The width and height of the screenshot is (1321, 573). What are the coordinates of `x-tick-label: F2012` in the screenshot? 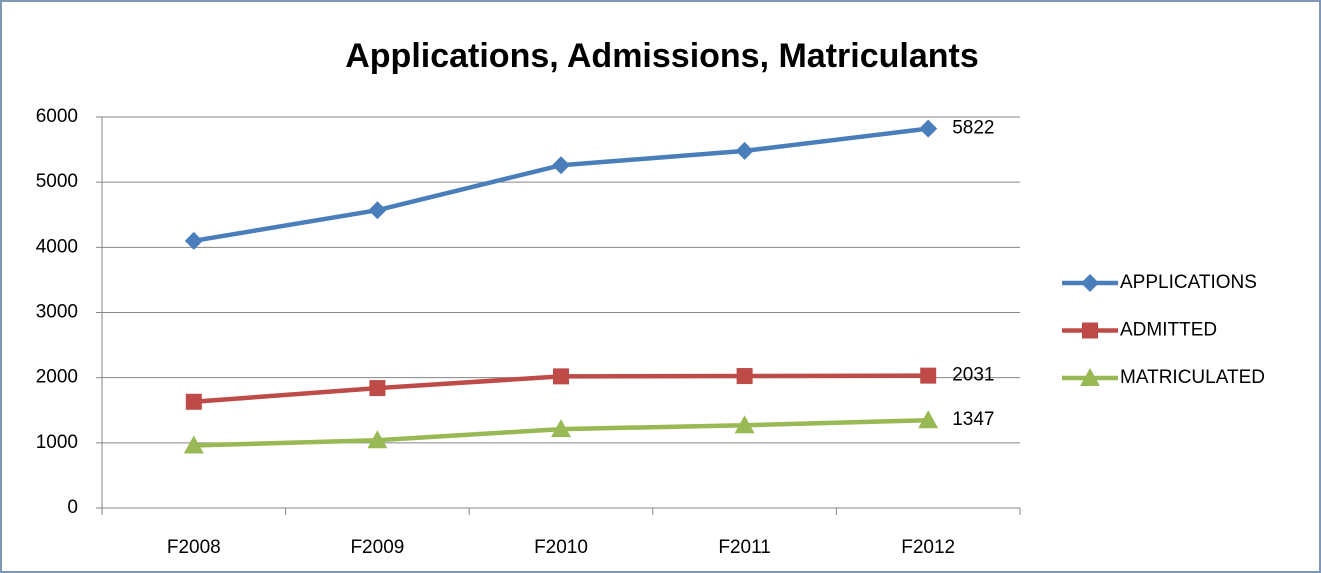 It's located at (928, 547).